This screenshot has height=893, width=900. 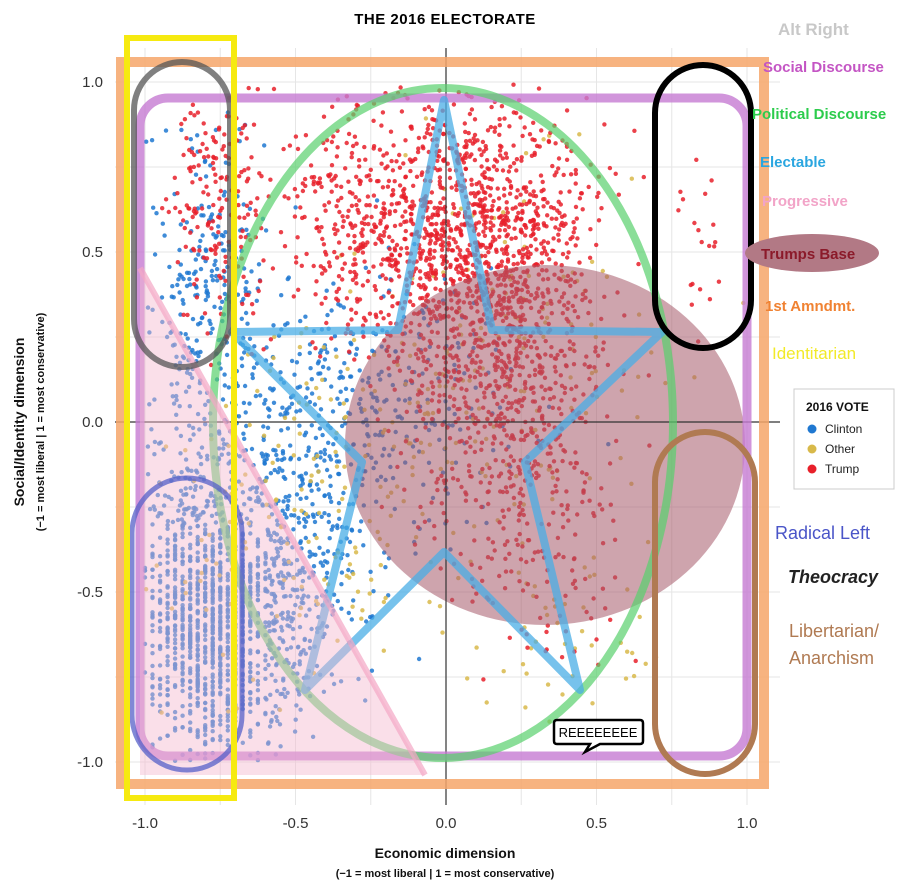 I want to click on upper-left-oval, so click(x=182, y=214).